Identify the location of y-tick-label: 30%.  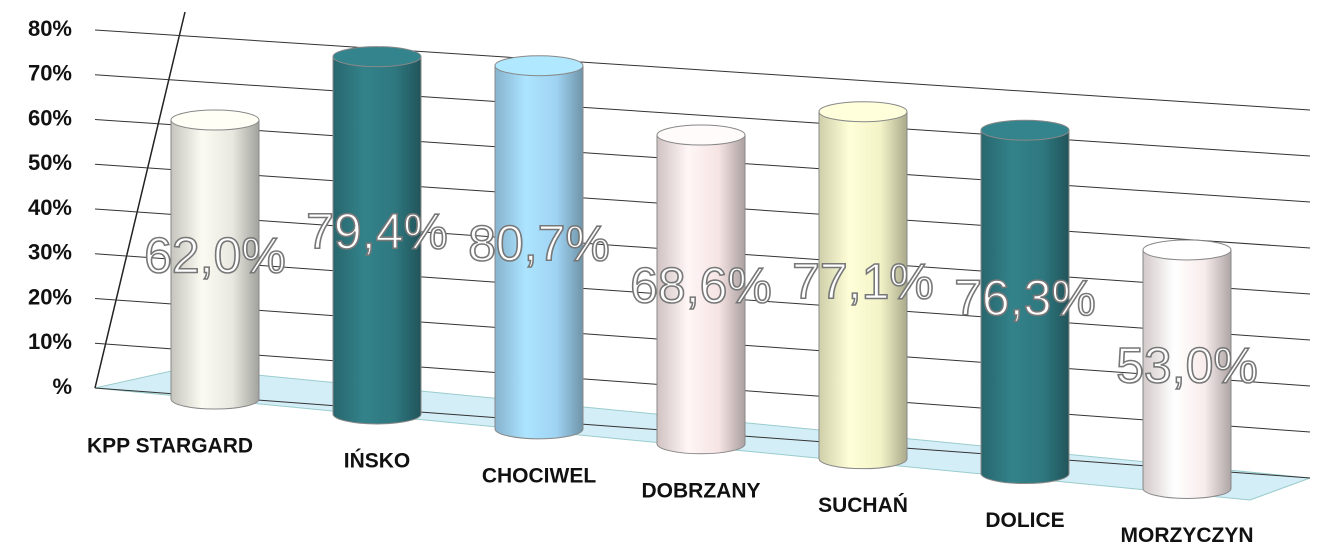
(50, 252).